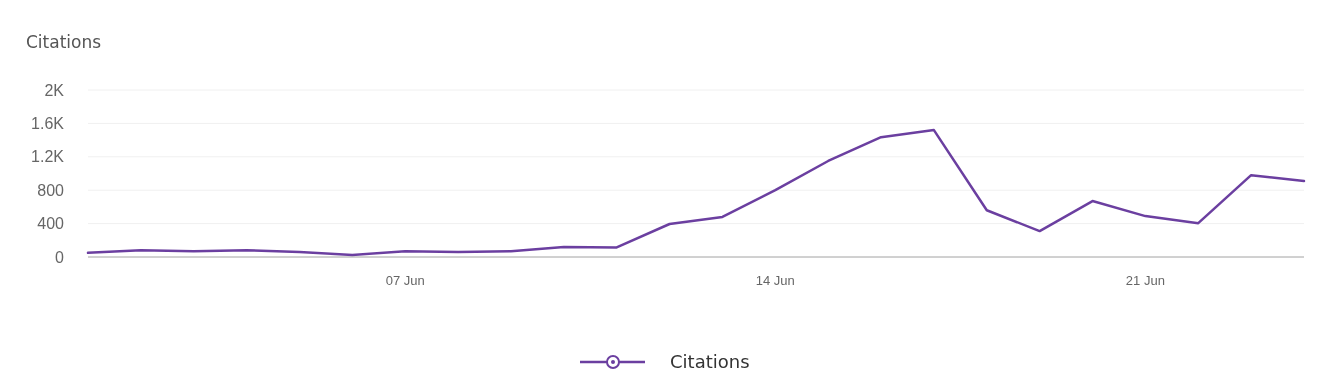  Describe the element at coordinates (64, 42) in the screenshot. I see `chart-title: Citations` at that location.